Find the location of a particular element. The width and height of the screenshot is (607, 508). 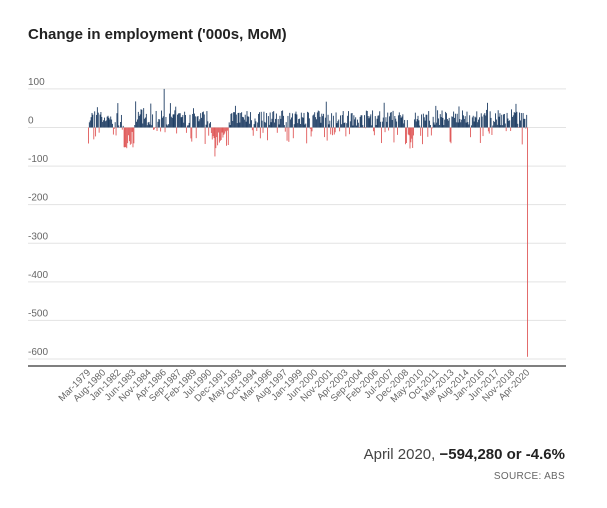

y-tick-label: -200 is located at coordinates (38, 198).